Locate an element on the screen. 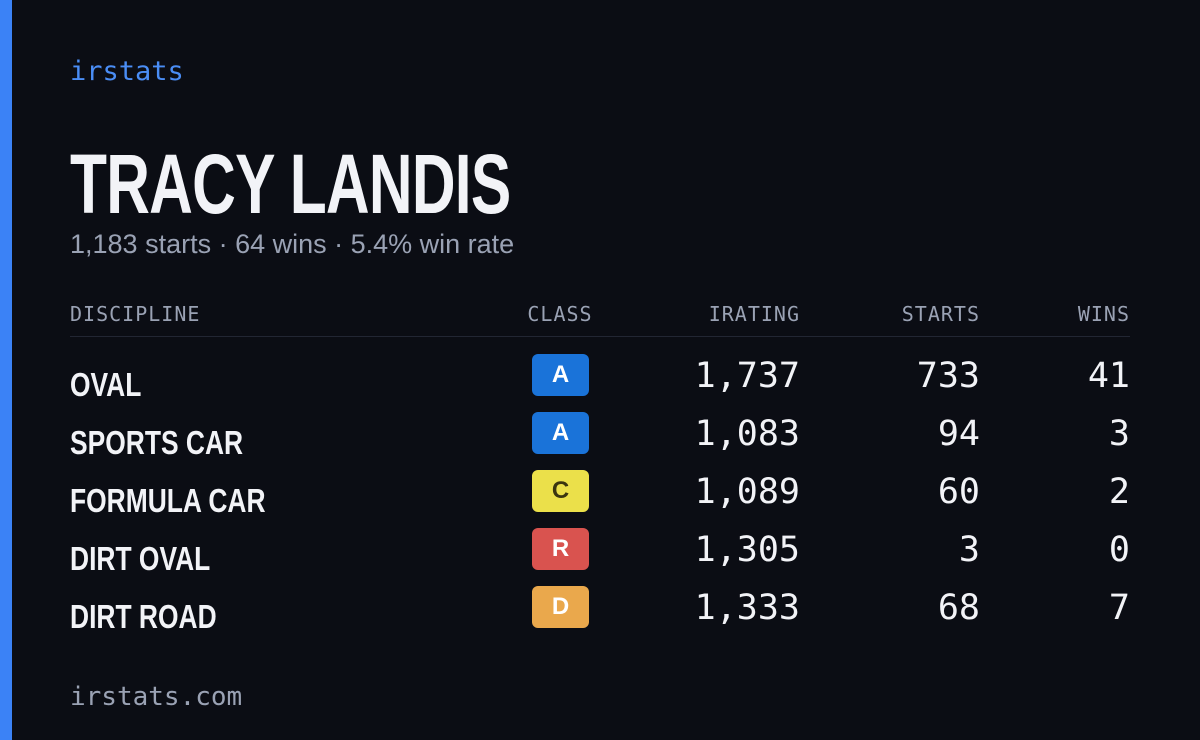  discipline: SPORTS CAR is located at coordinates (157, 442).